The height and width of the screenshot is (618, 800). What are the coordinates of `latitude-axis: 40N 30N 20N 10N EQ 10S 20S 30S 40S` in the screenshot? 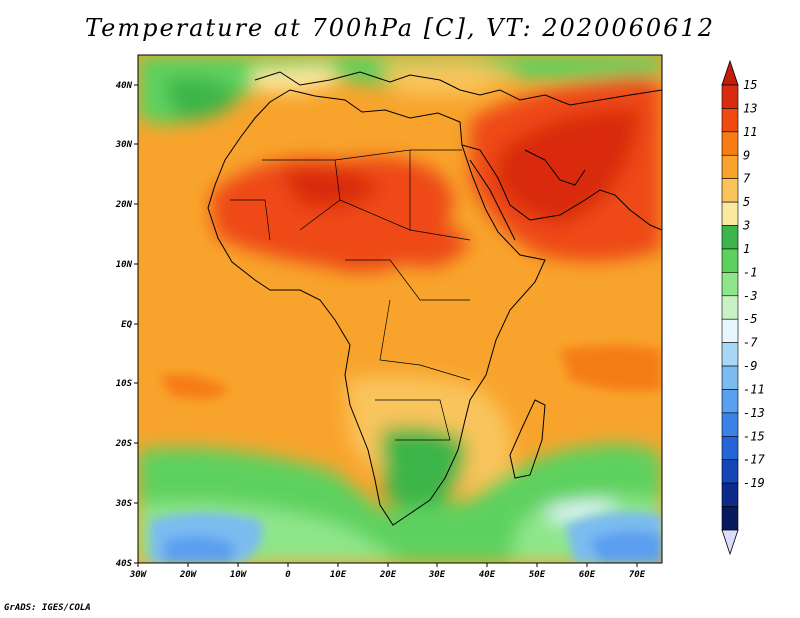 It's located at (126, 325).